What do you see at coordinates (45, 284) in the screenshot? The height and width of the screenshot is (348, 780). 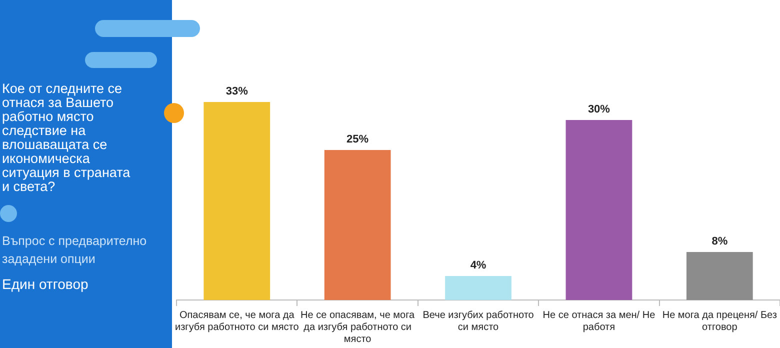 I see `text: Един отговор` at bounding box center [45, 284].